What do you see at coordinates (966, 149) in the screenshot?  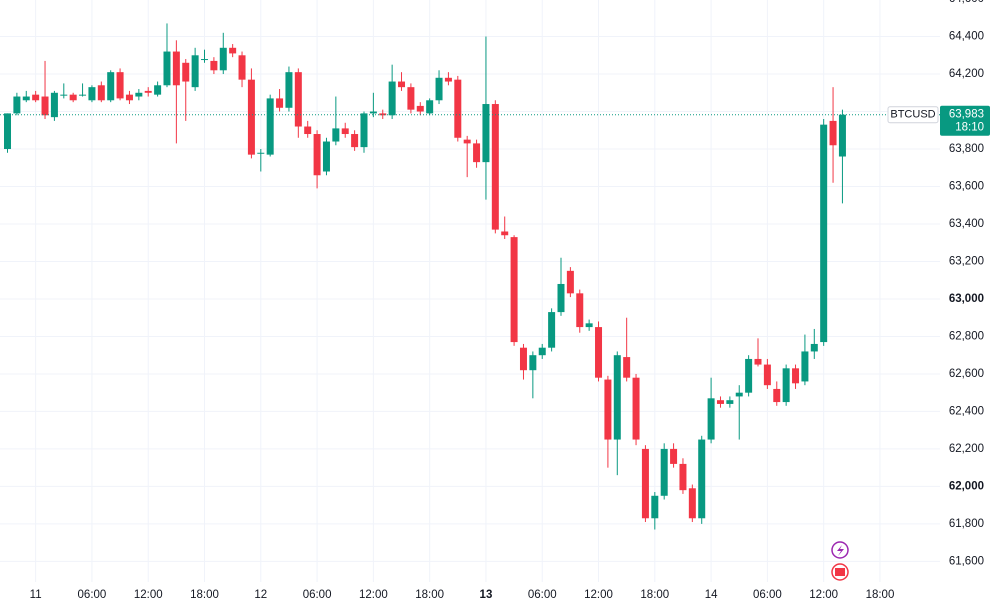 I see `y-tick-label: 63,800` at bounding box center [966, 149].